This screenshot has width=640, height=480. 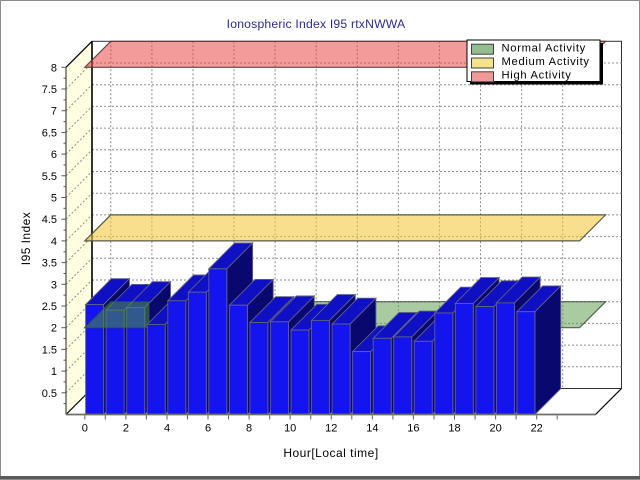 What do you see at coordinates (546, 62) in the screenshot?
I see `svg-text: Medium Activity` at bounding box center [546, 62].